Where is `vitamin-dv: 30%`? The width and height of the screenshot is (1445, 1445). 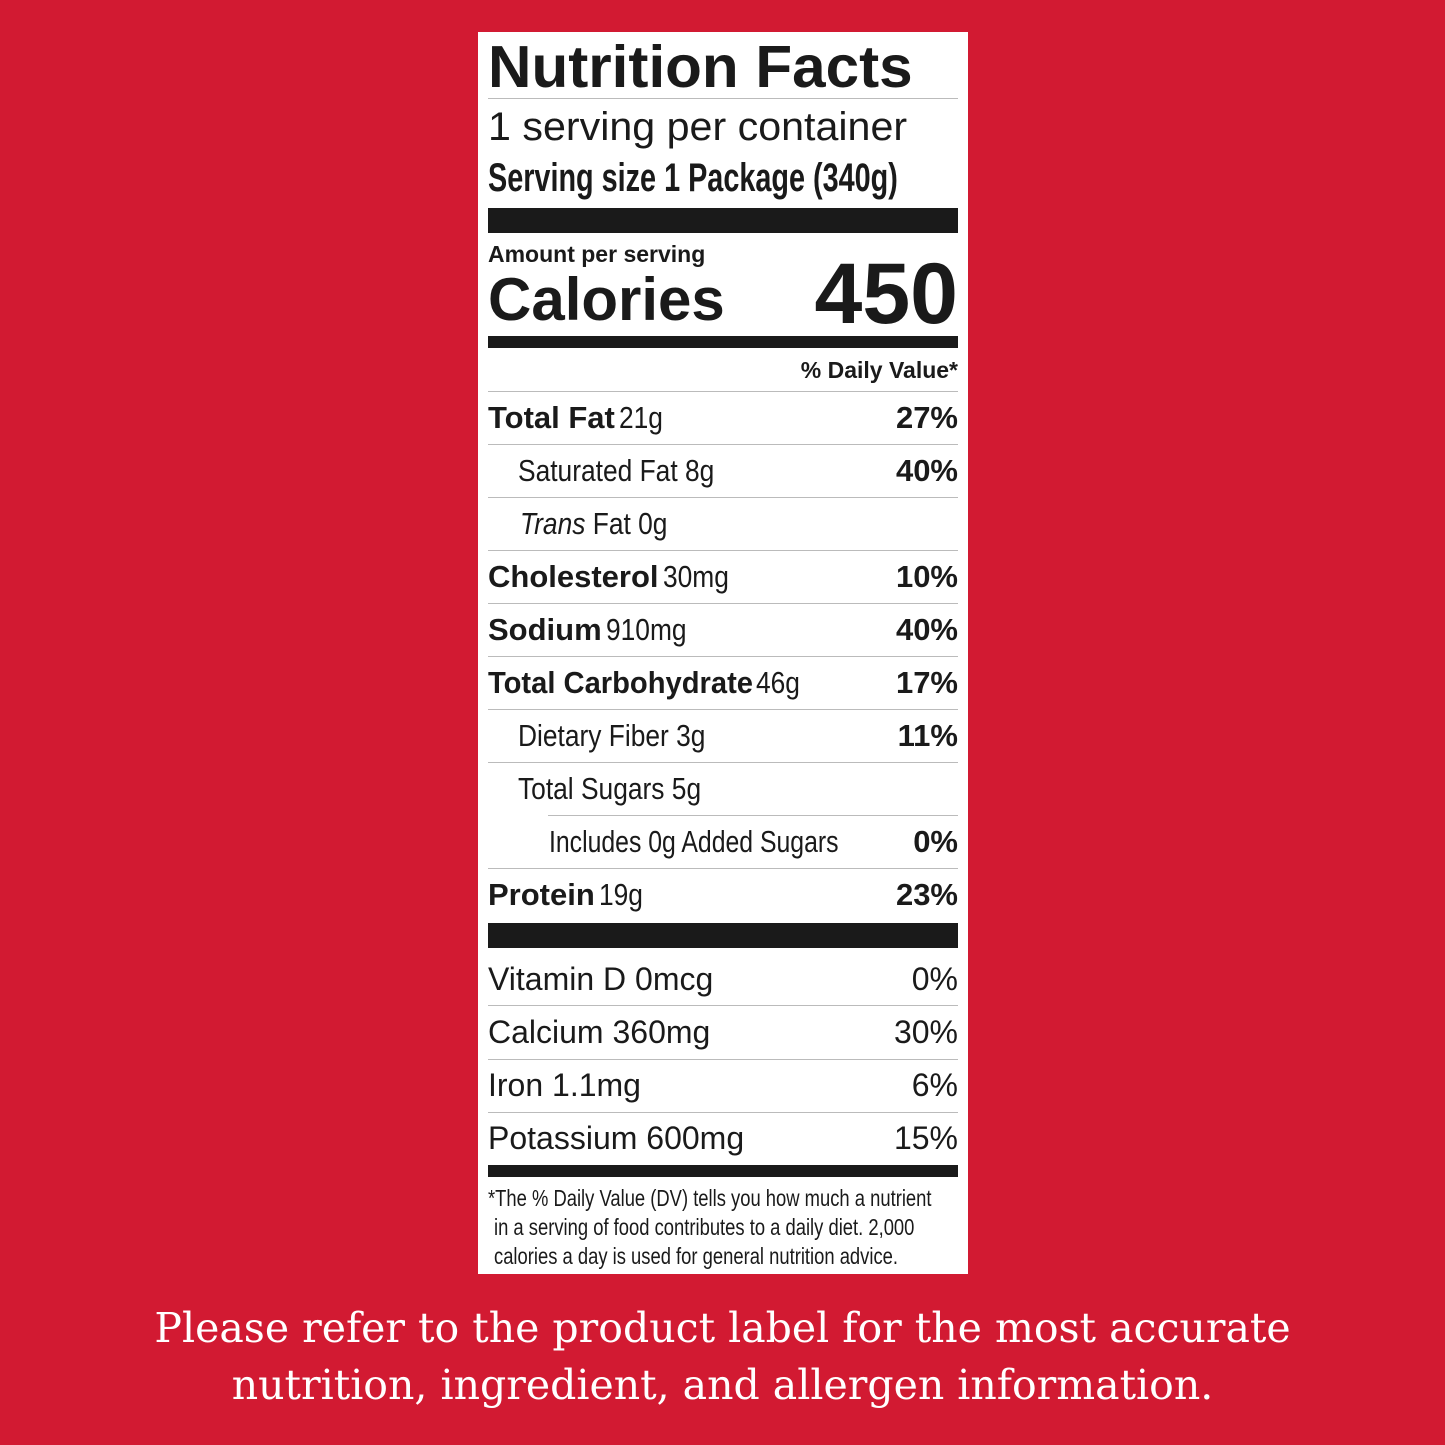
vitamin-dv: 30% is located at coordinates (925, 1031).